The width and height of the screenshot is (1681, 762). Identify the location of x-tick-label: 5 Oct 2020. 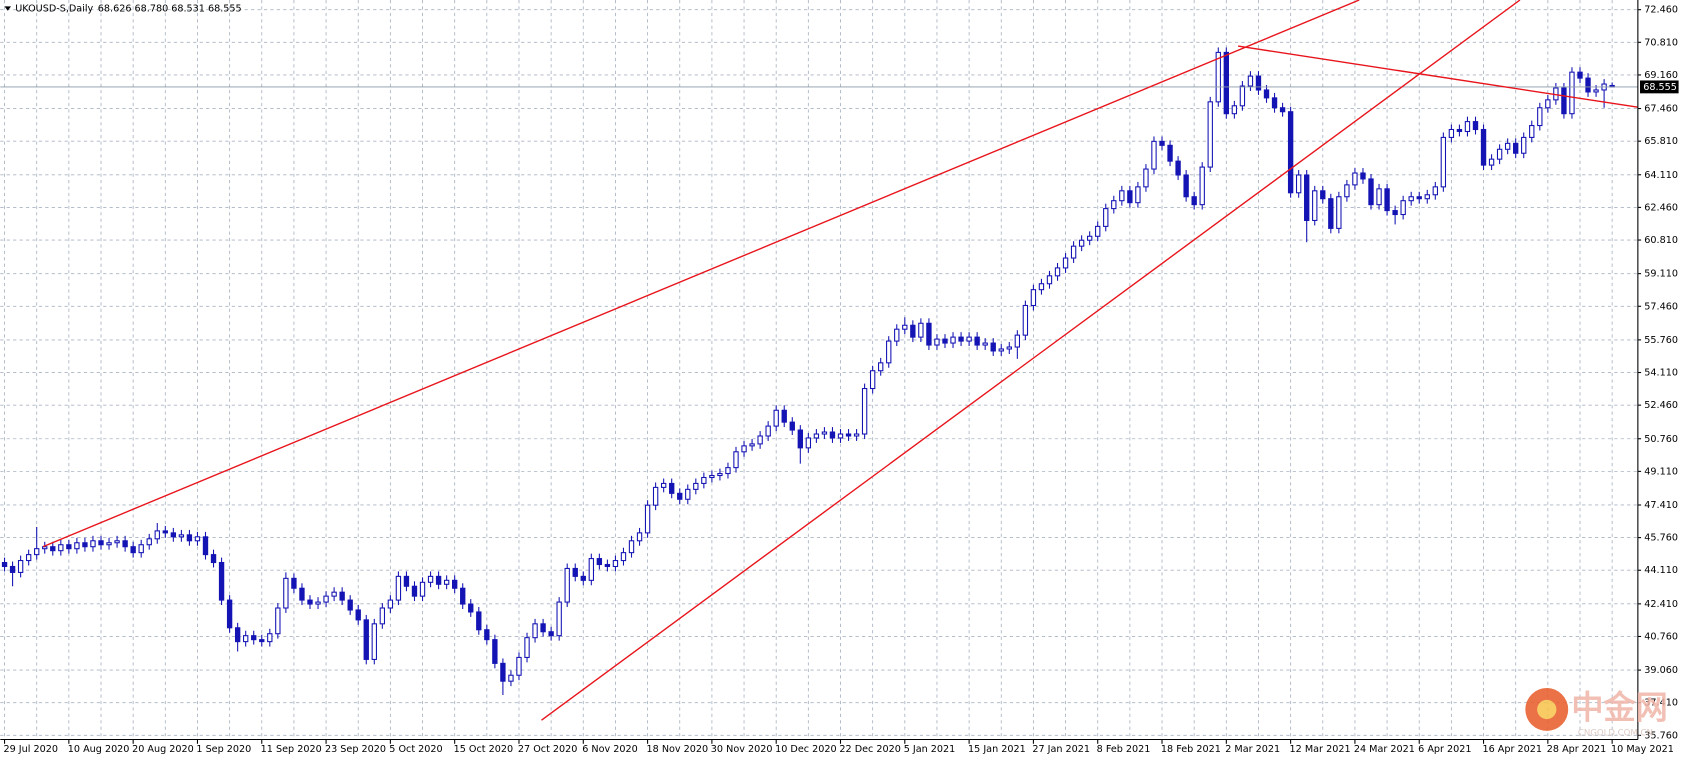
(415, 749).